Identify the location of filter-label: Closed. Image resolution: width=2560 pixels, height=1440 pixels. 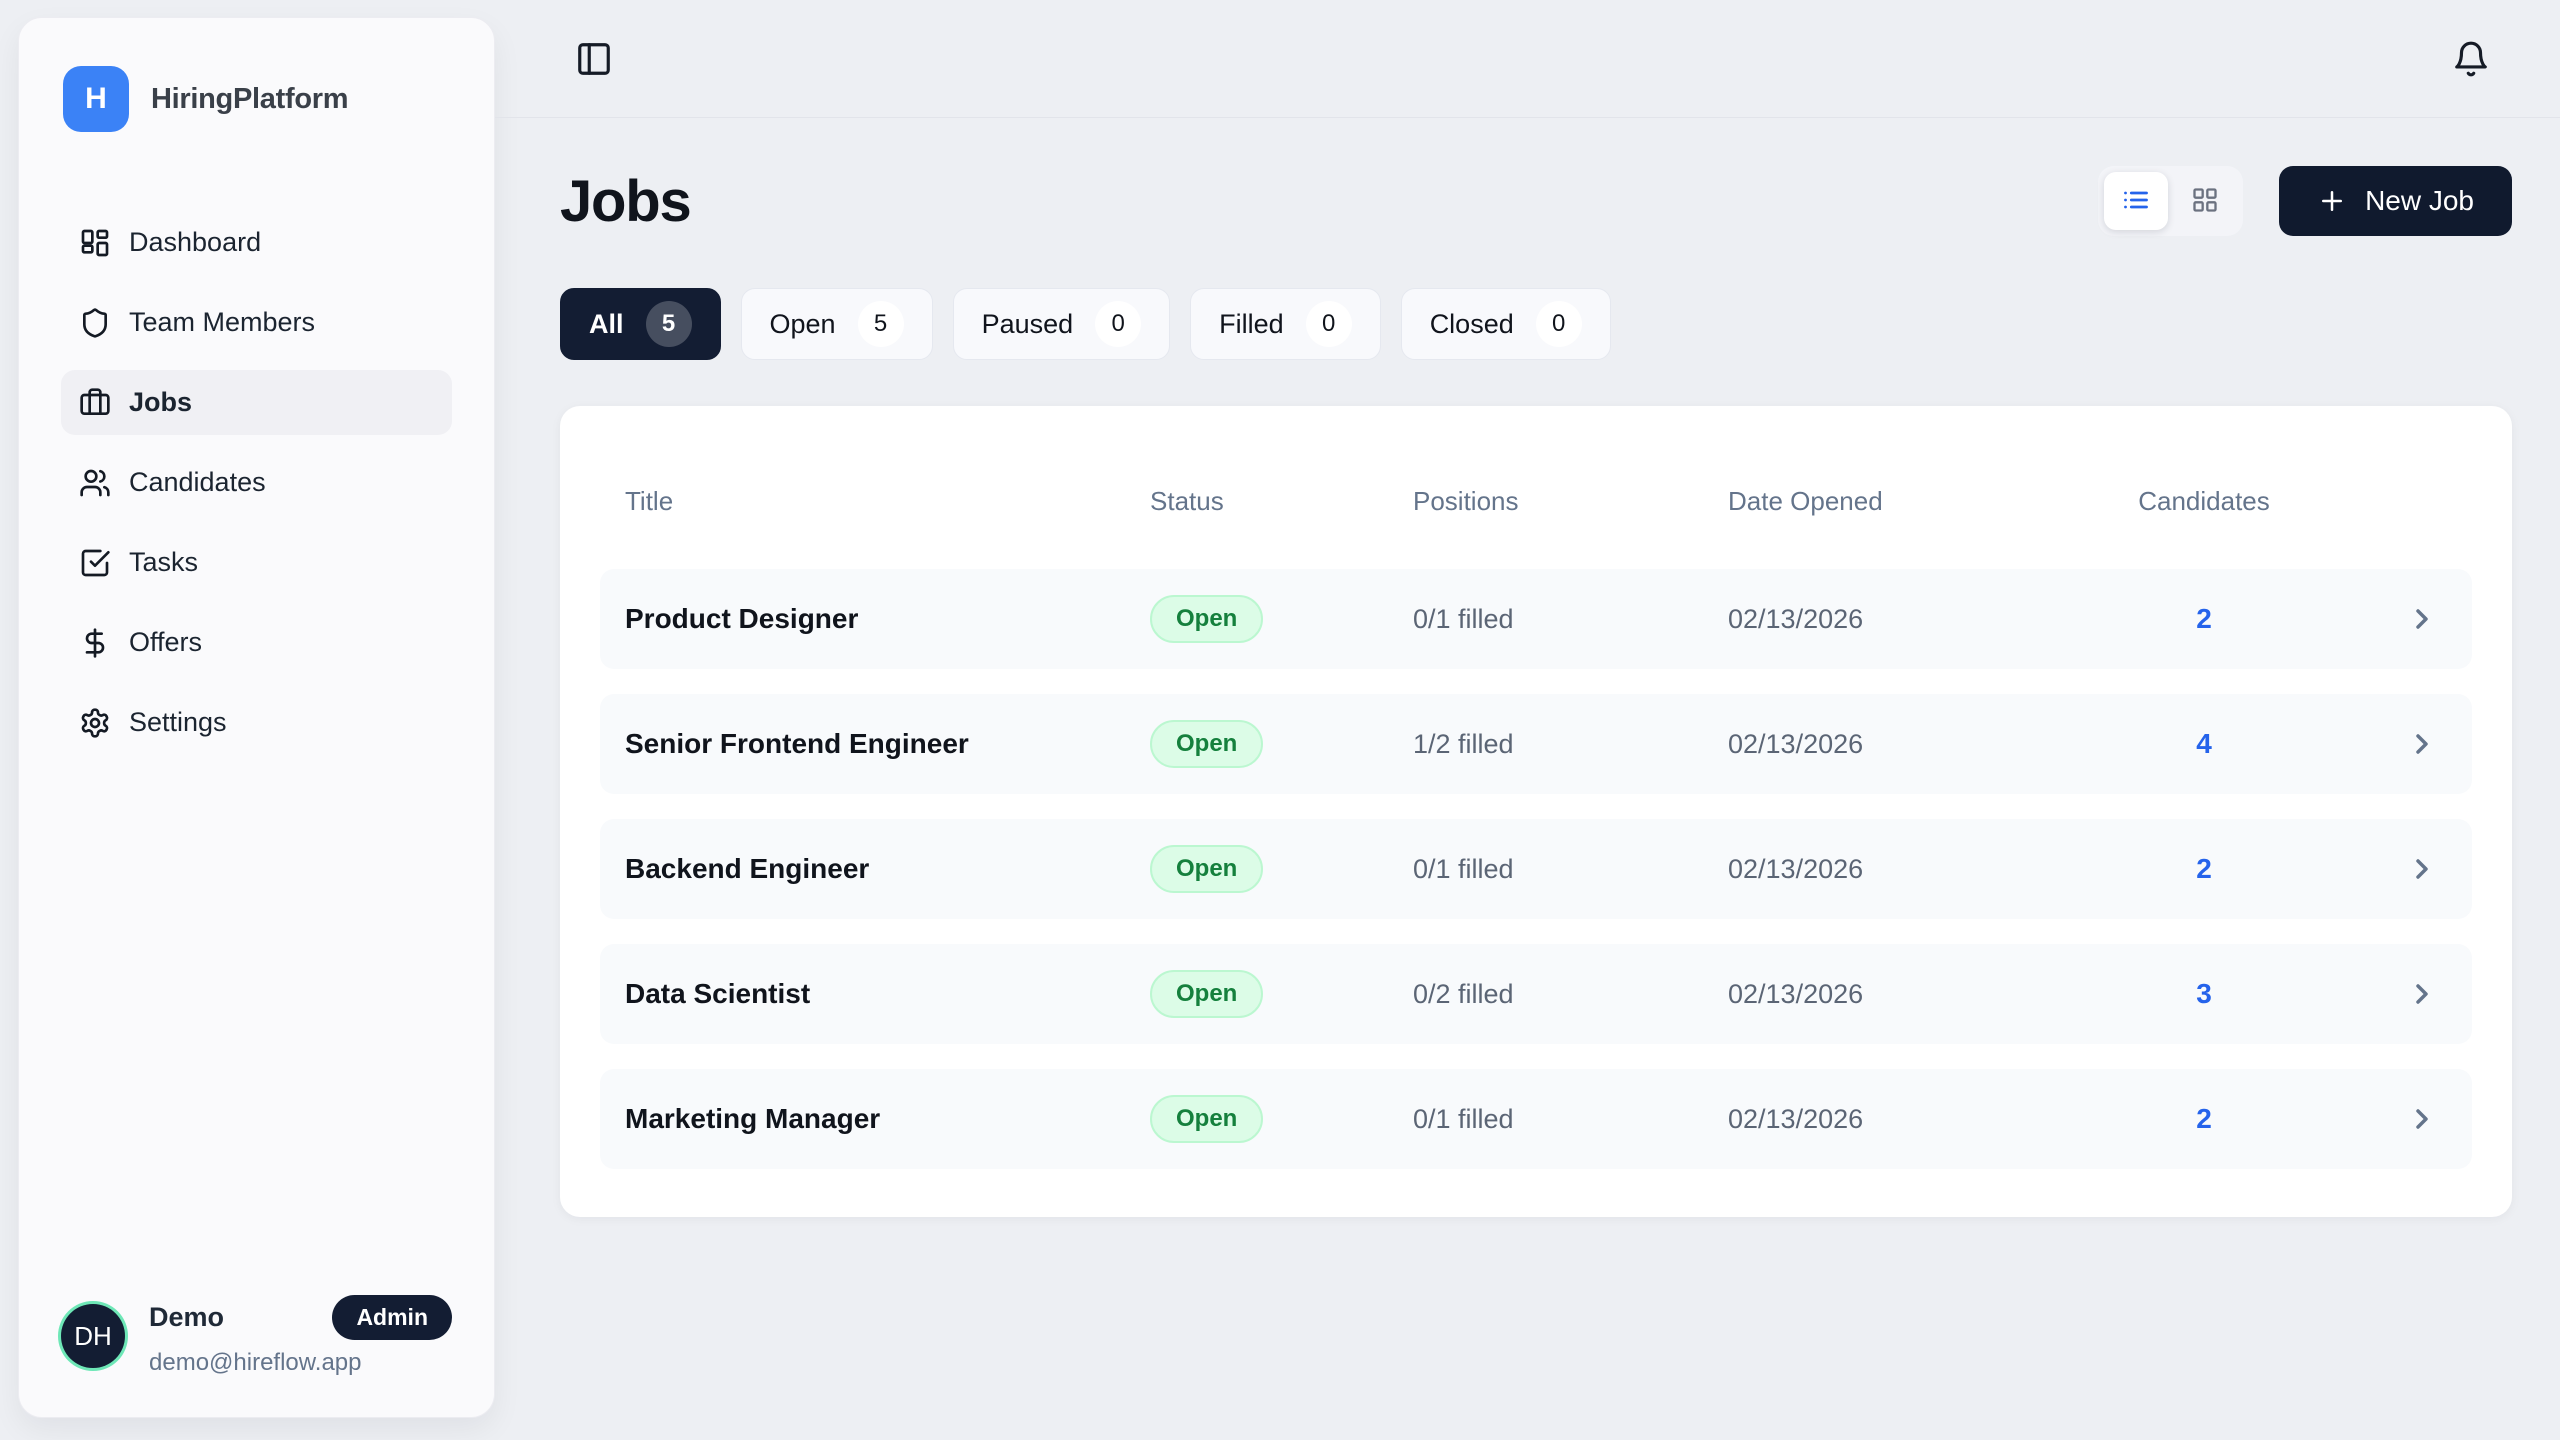
(1471, 323).